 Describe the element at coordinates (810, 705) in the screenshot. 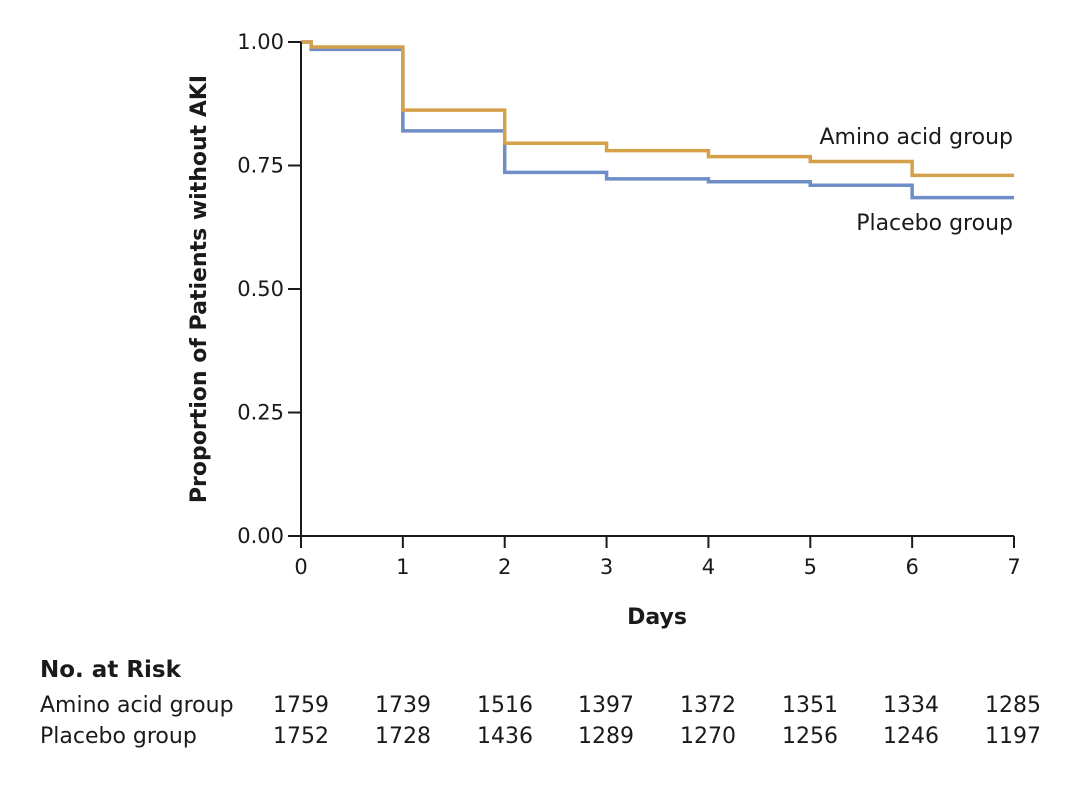

I see `risk-count: 1351` at that location.